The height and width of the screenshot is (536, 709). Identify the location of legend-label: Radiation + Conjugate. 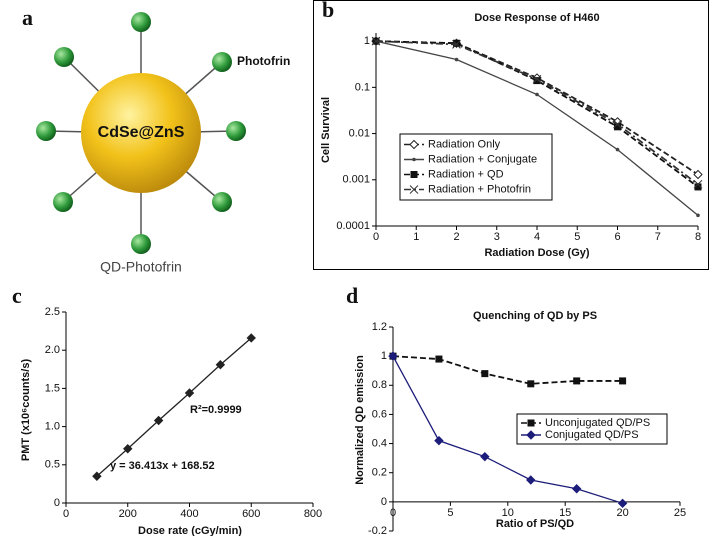
(482, 159).